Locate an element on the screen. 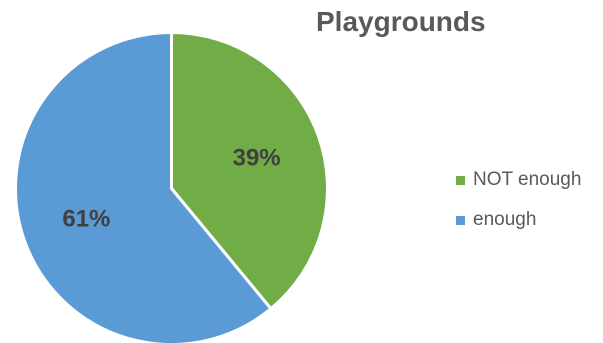  legend-swatch-enough is located at coordinates (460, 220).